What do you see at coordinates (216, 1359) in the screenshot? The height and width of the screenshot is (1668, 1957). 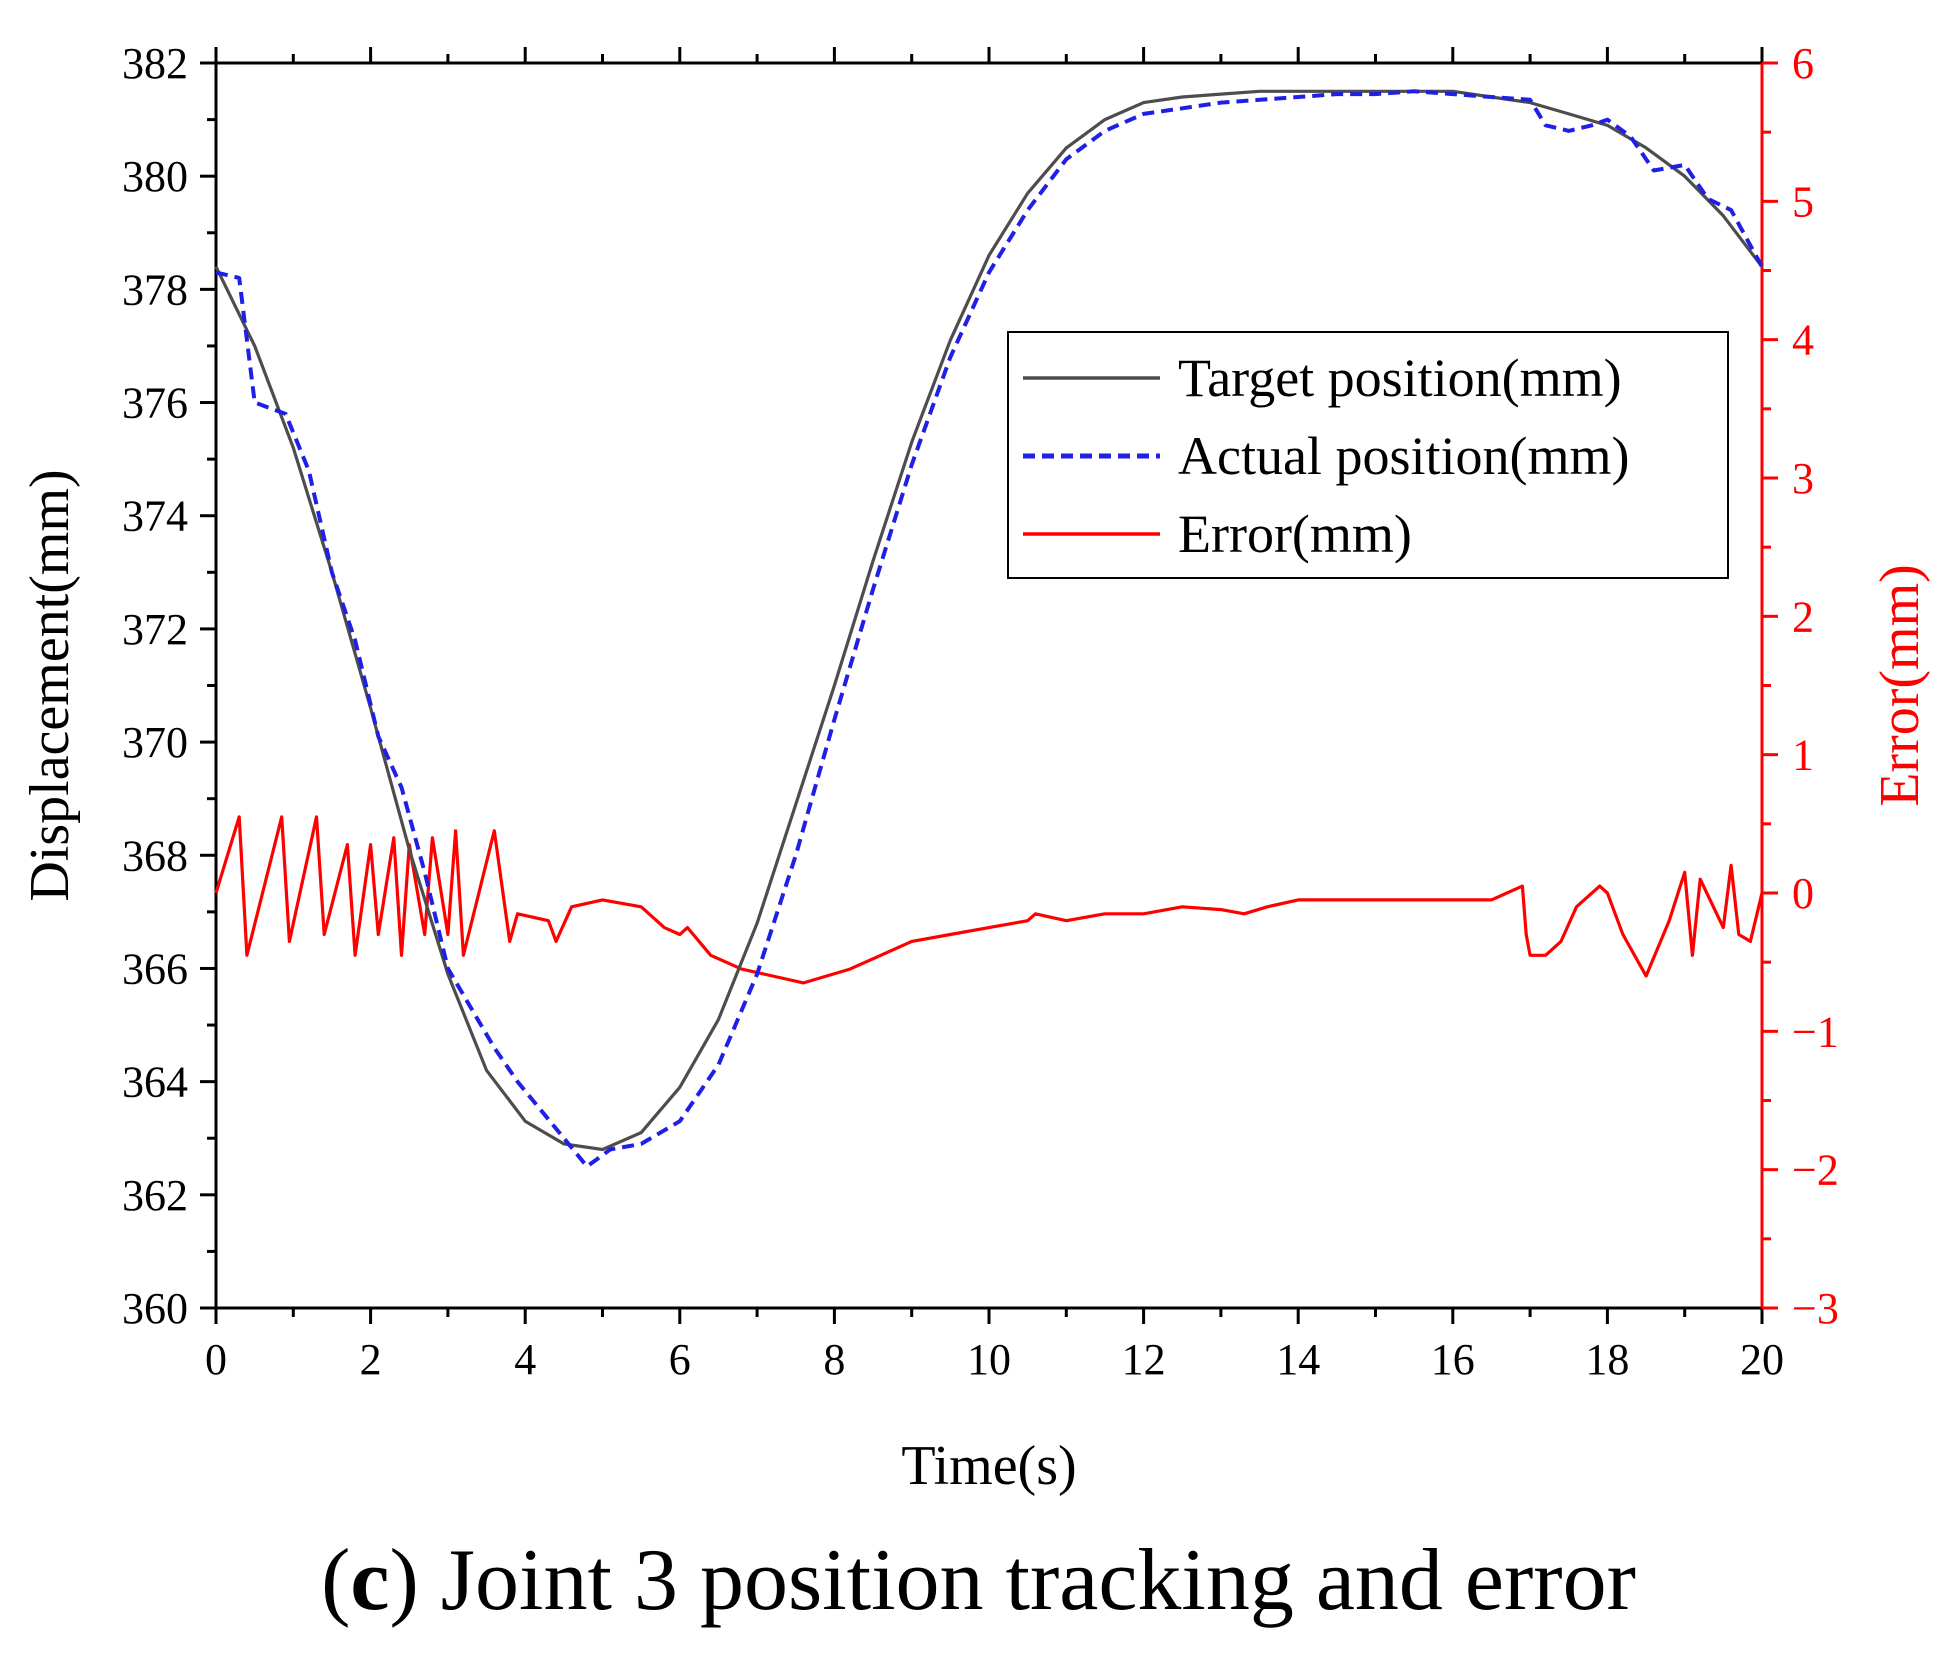 I see `x-tick-label: 0` at bounding box center [216, 1359].